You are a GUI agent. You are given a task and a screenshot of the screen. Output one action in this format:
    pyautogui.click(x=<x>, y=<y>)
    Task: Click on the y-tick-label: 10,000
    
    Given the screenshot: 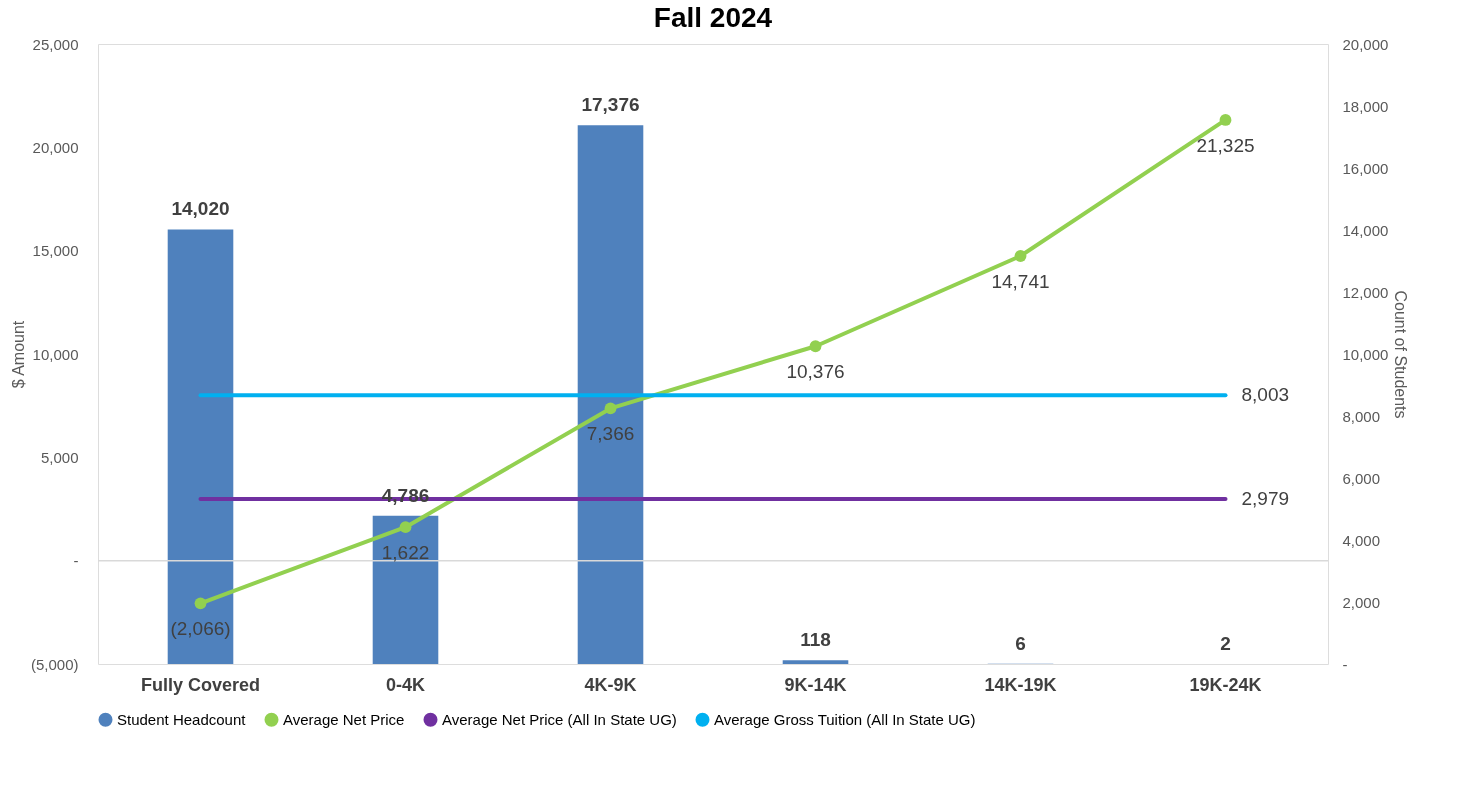 What is the action you would take?
    pyautogui.click(x=55, y=354)
    